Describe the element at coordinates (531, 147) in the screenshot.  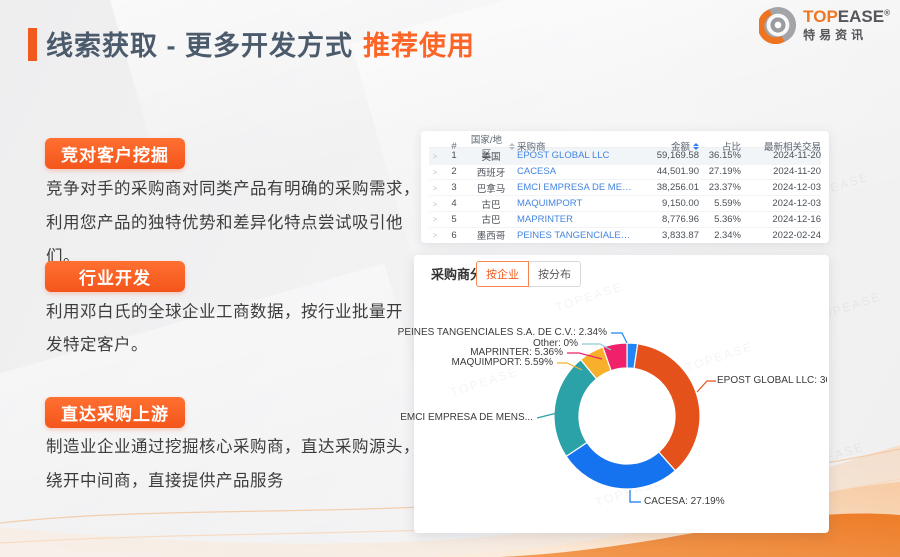
I see `table-header-buyer: 采购商` at that location.